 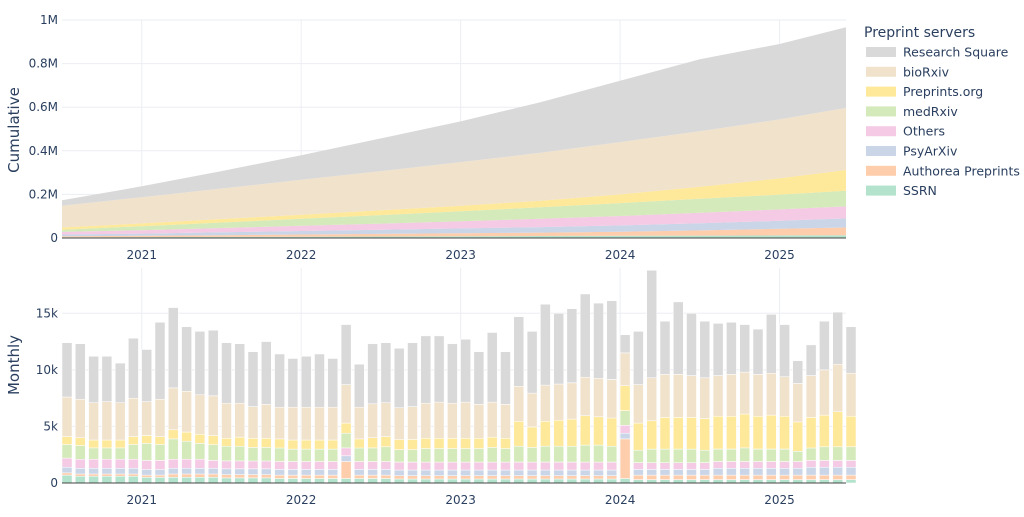 What do you see at coordinates (912, 151) in the screenshot?
I see `legend-item-psyarxiv: PsyArXiv` at bounding box center [912, 151].